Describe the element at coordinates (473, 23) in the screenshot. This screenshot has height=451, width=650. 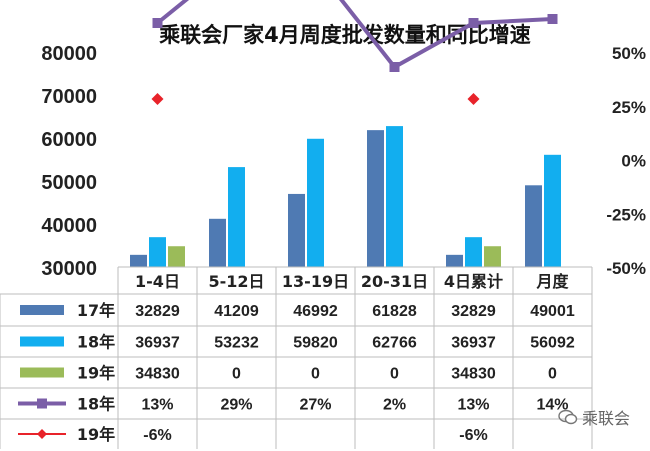
I see `point-18年-4日累计` at that location.